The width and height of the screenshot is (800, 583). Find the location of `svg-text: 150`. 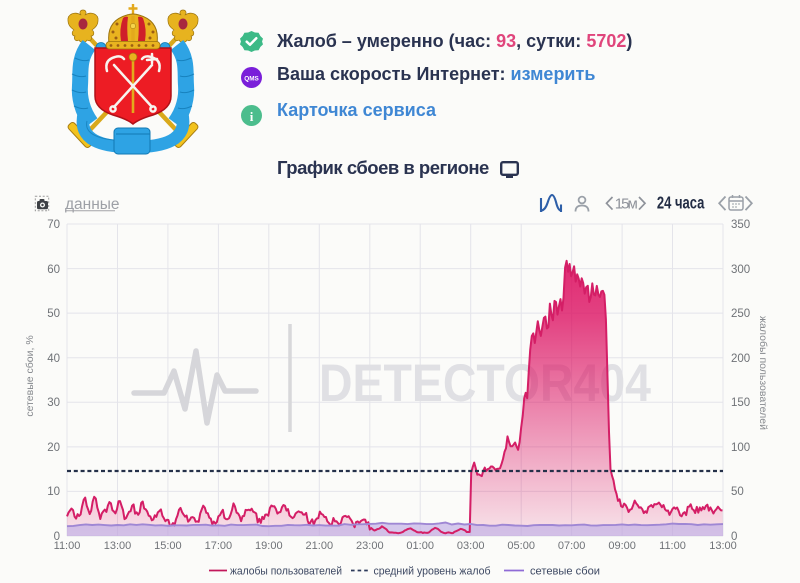

svg-text: 150 is located at coordinates (740, 403).